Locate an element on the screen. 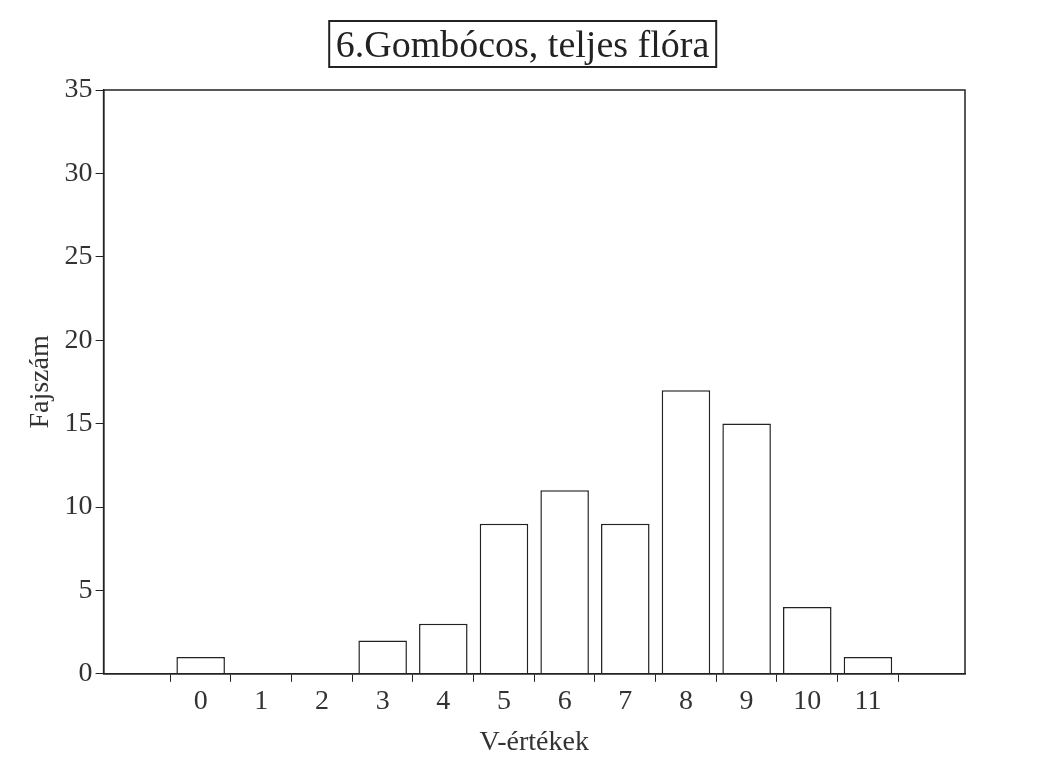 The height and width of the screenshot is (773, 1045). x-tick-label: 2 is located at coordinates (321, 699).